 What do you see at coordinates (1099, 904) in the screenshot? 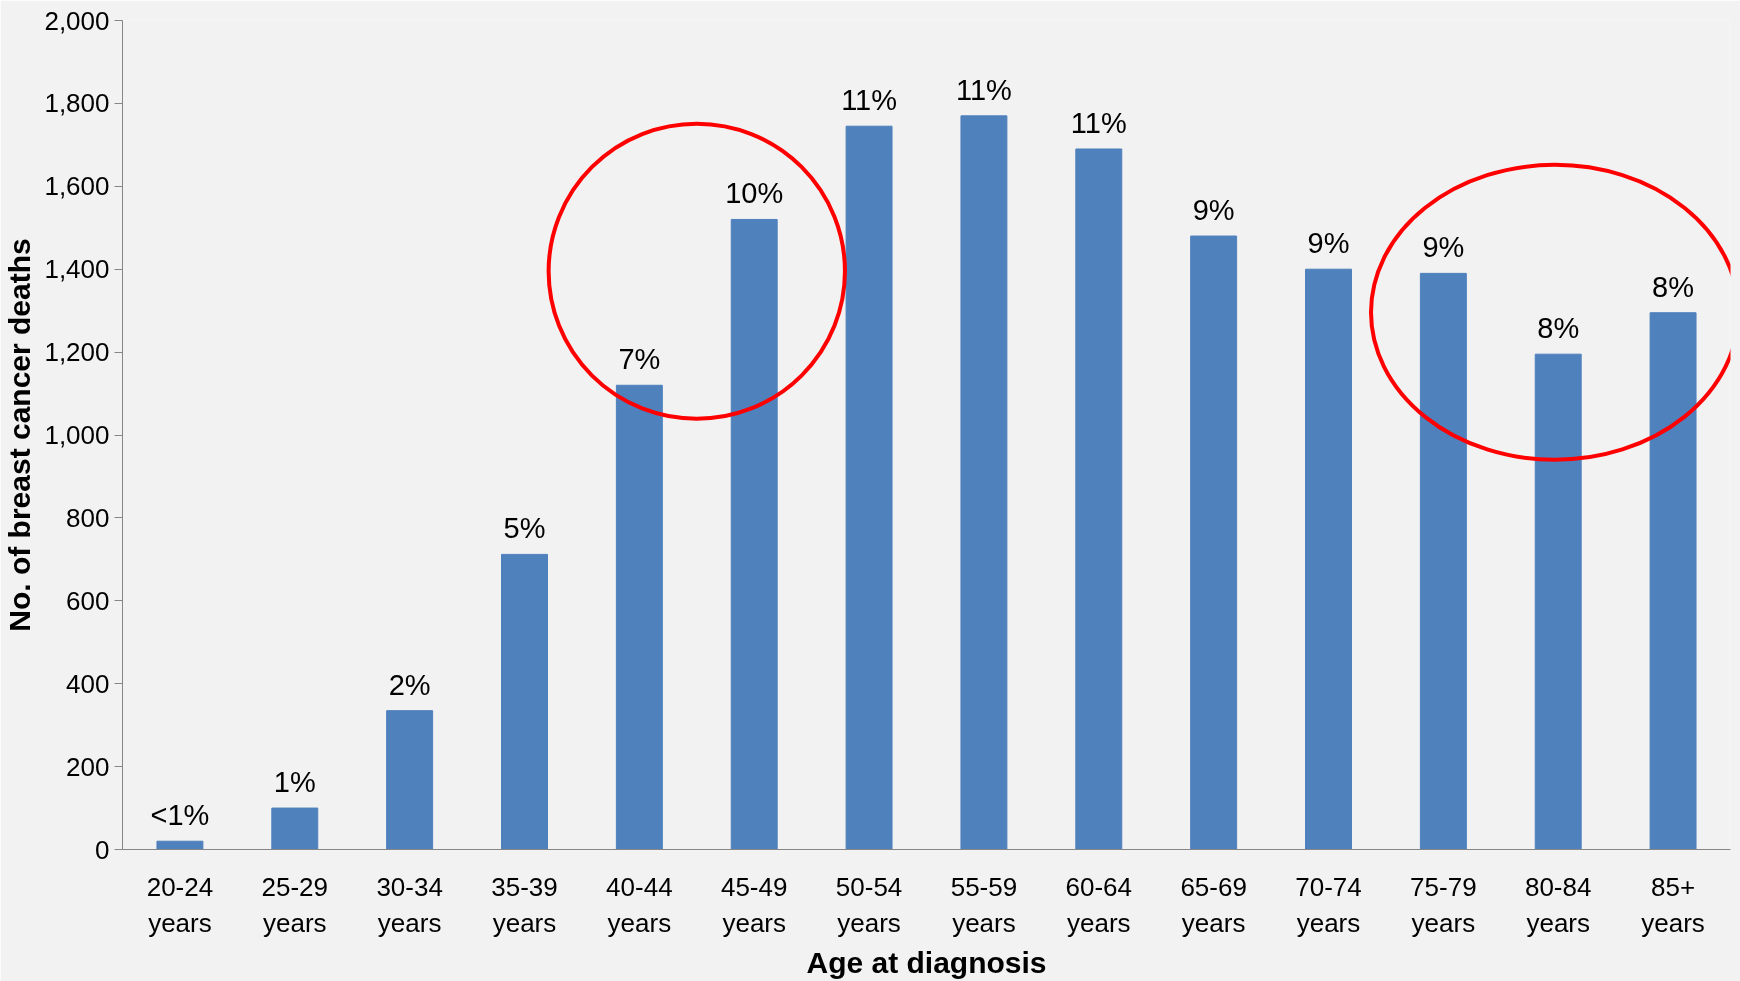
I see `x-tick-label: 60-64 years` at bounding box center [1099, 904].